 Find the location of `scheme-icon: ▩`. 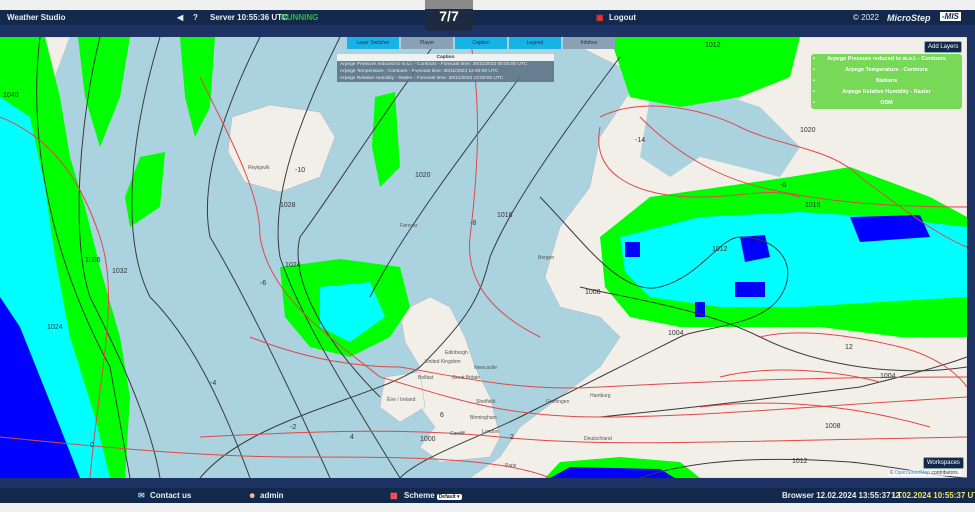

scheme-icon: ▩ is located at coordinates (394, 495).